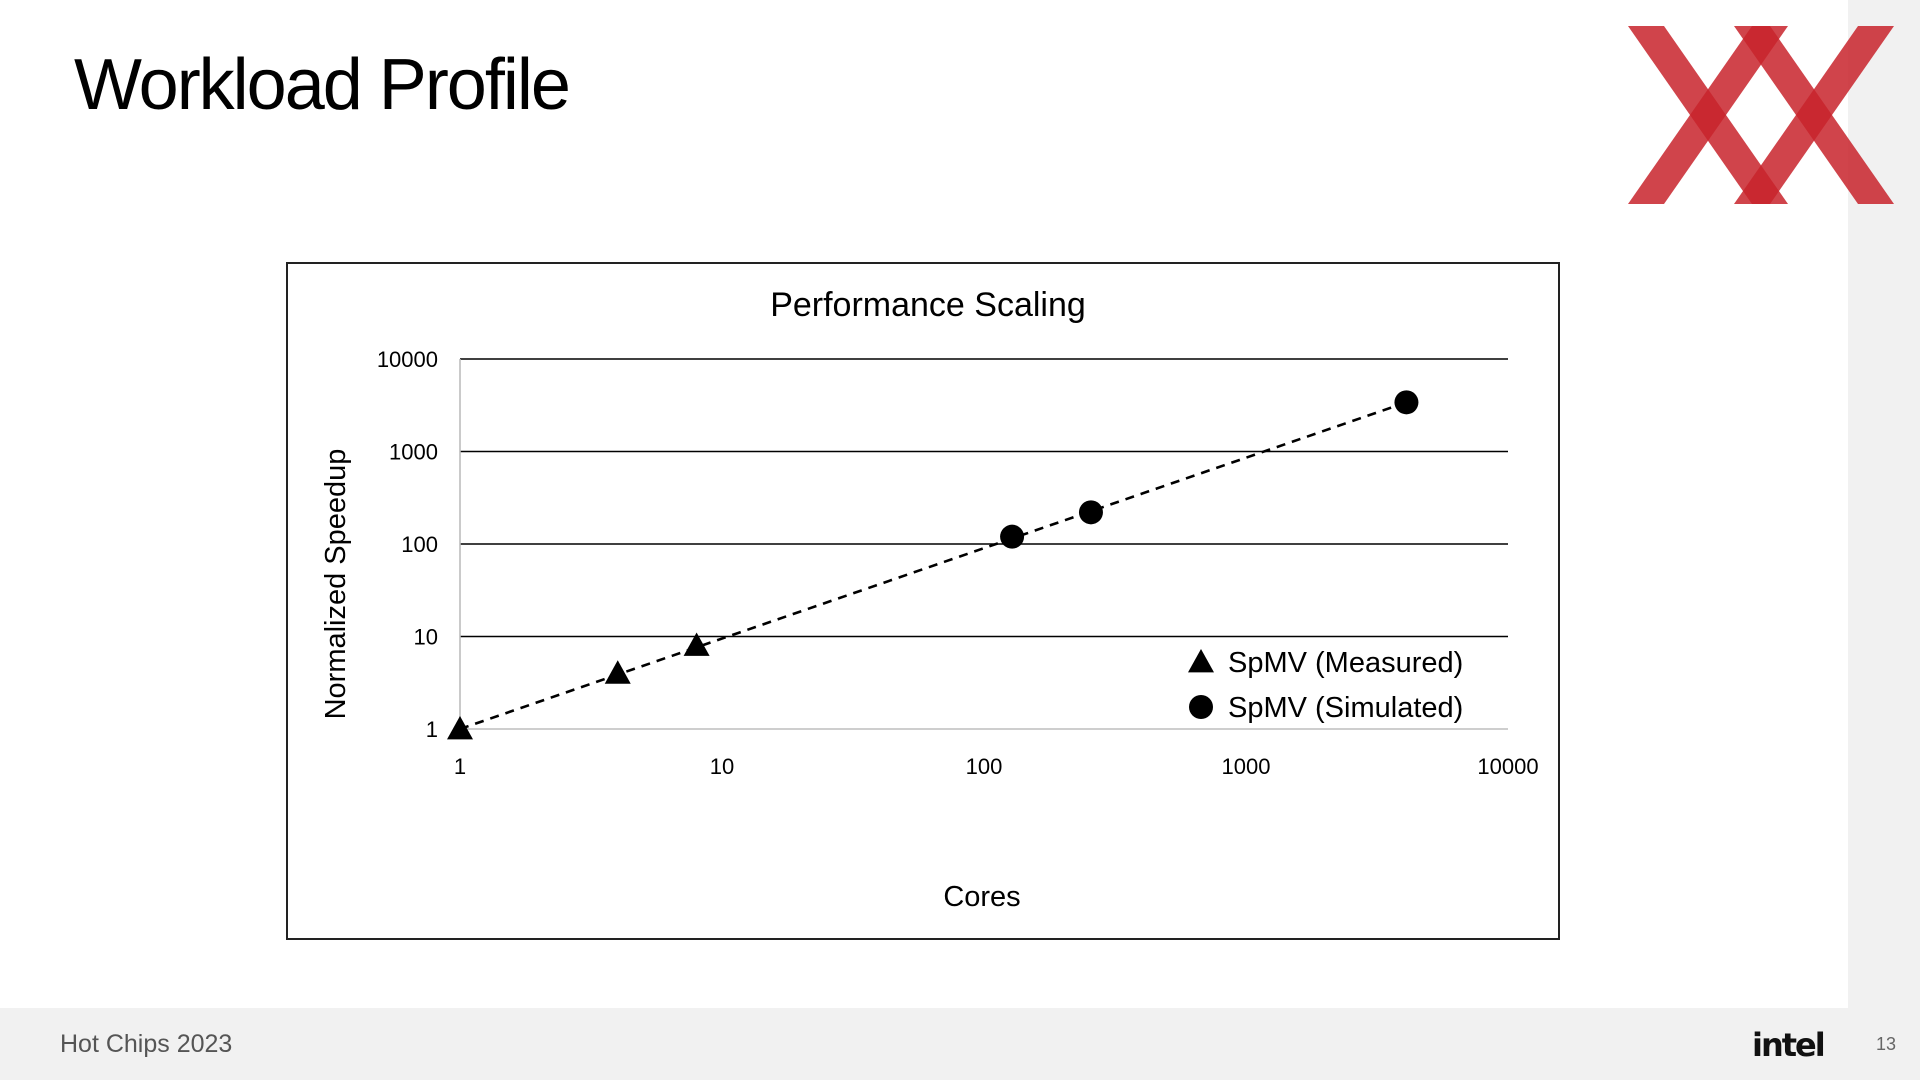 The image size is (1920, 1080). Describe the element at coordinates (981, 897) in the screenshot. I see `x-axis-label: Cores` at that location.